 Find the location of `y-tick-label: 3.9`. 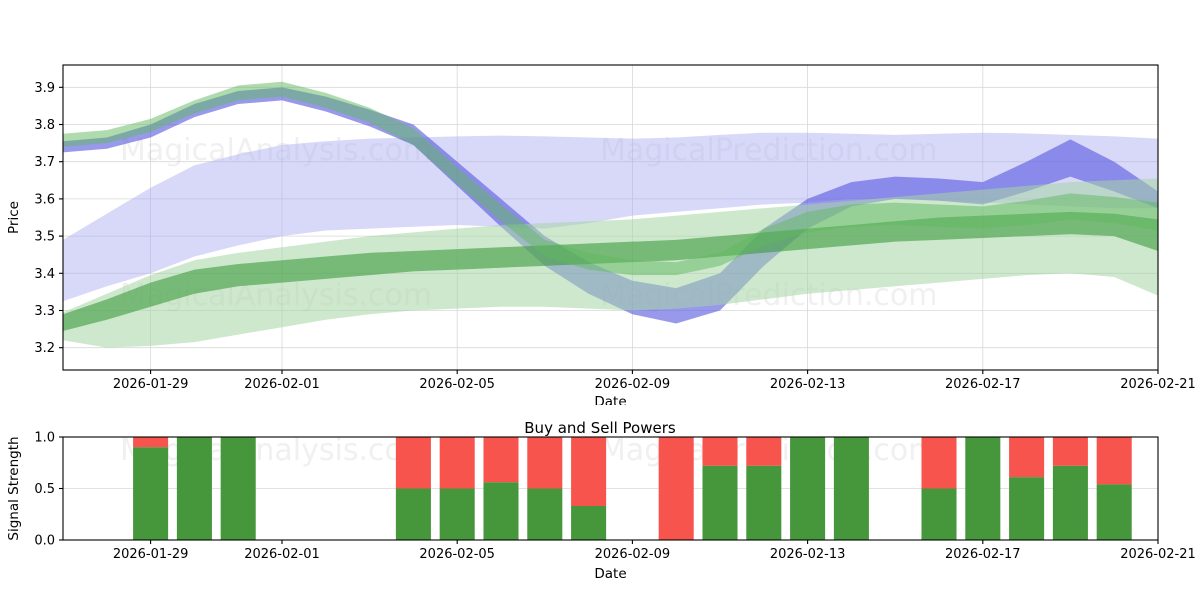

y-tick-label: 3.9 is located at coordinates (44, 88).